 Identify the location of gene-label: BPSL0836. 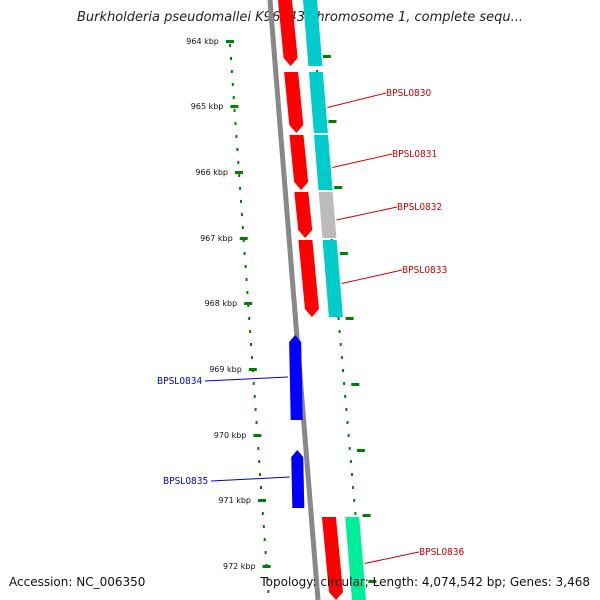
(414, 555).